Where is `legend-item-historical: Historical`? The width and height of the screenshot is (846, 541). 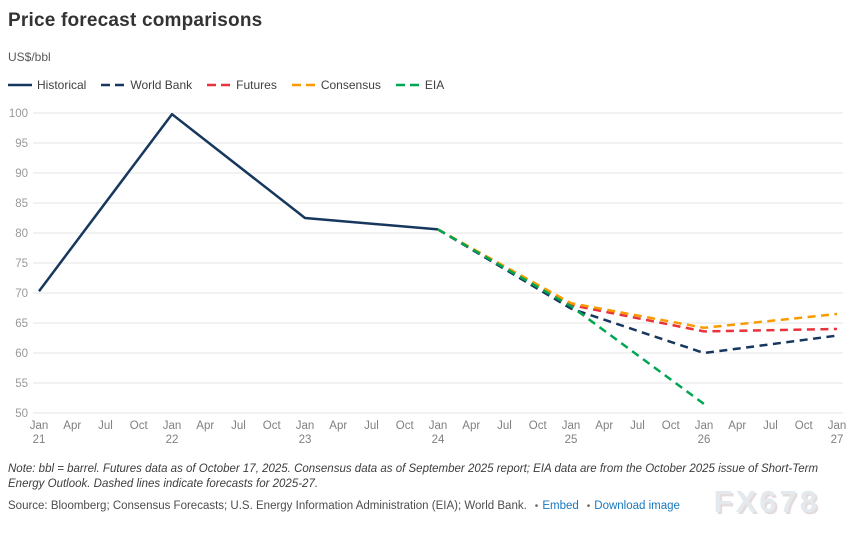
legend-item-historical: Historical is located at coordinates (47, 85).